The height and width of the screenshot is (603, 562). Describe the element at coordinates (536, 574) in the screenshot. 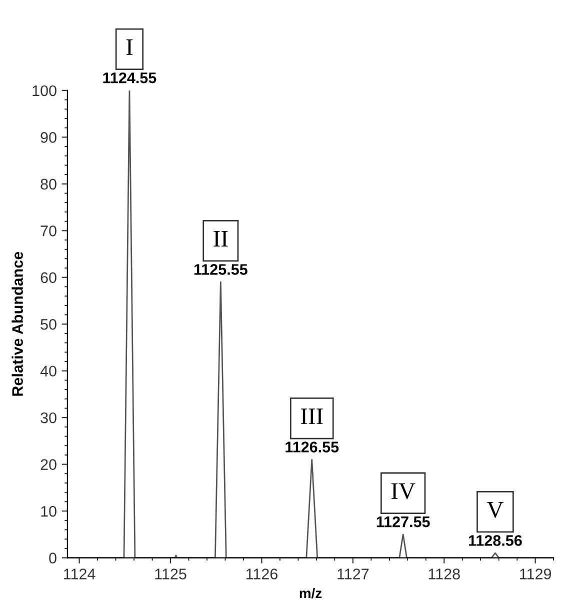

I see `x-tick-label: 1129` at that location.